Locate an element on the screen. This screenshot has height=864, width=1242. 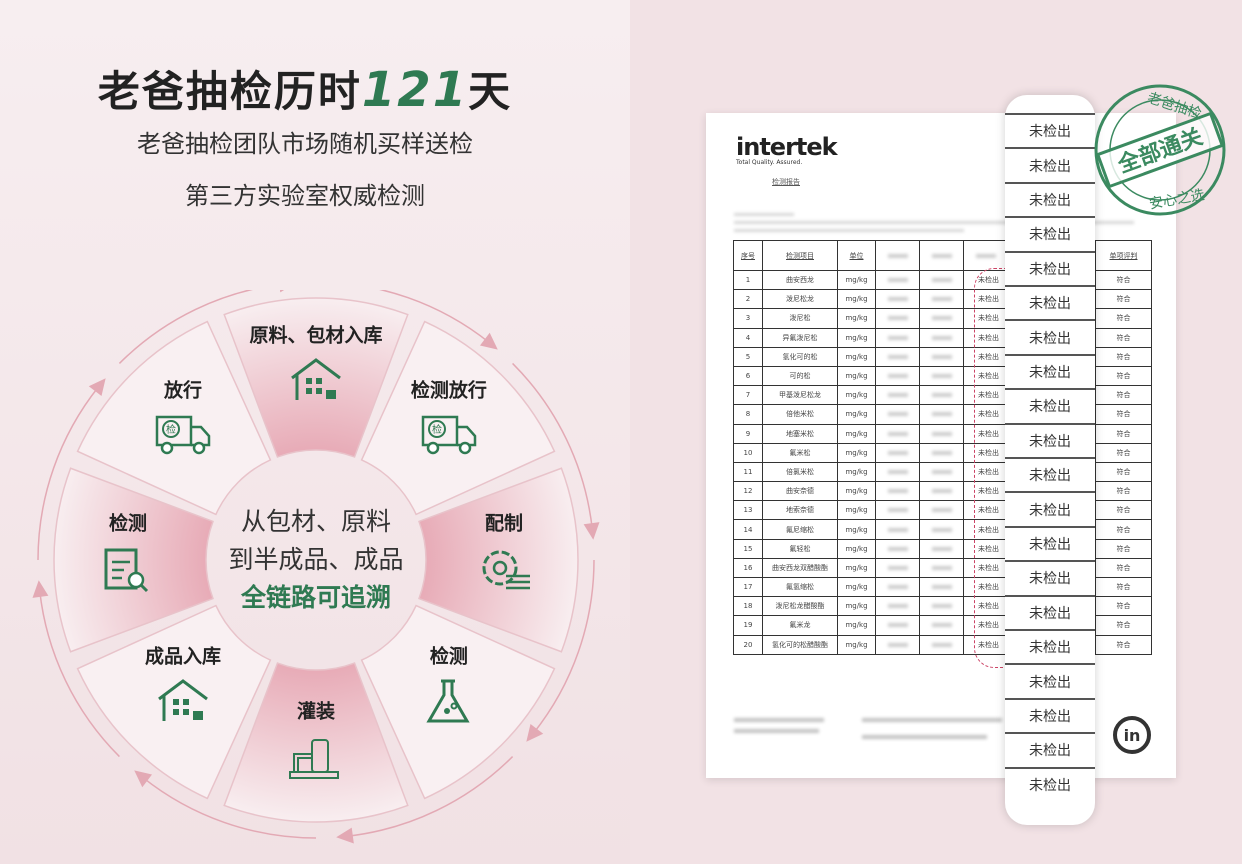
table-header: 序号 is located at coordinates (748, 255).